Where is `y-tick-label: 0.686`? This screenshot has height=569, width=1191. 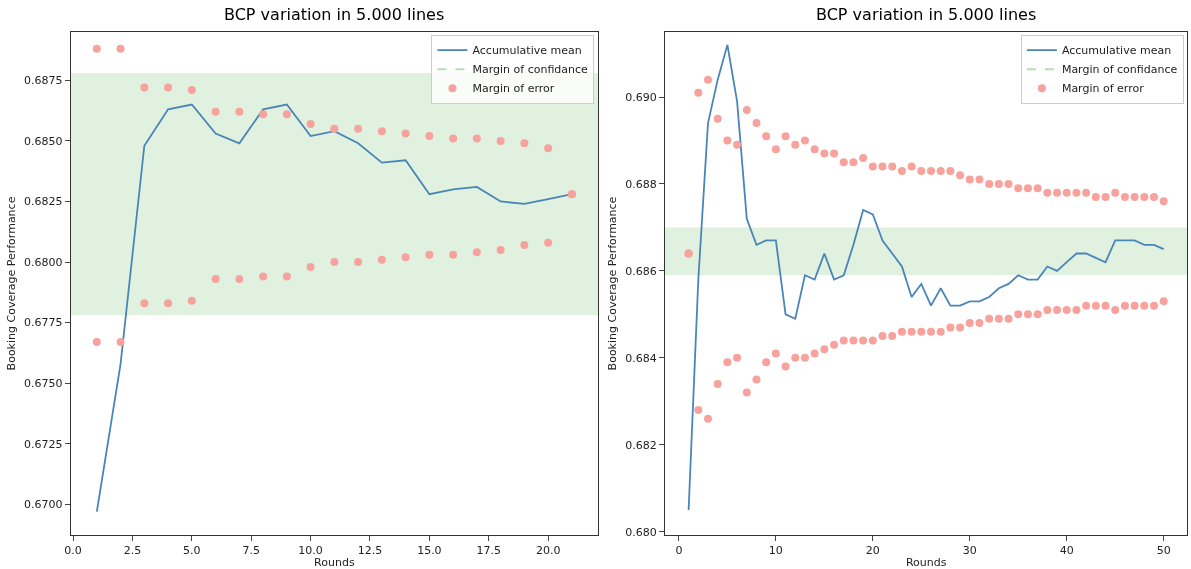 y-tick-label: 0.686 is located at coordinates (641, 271).